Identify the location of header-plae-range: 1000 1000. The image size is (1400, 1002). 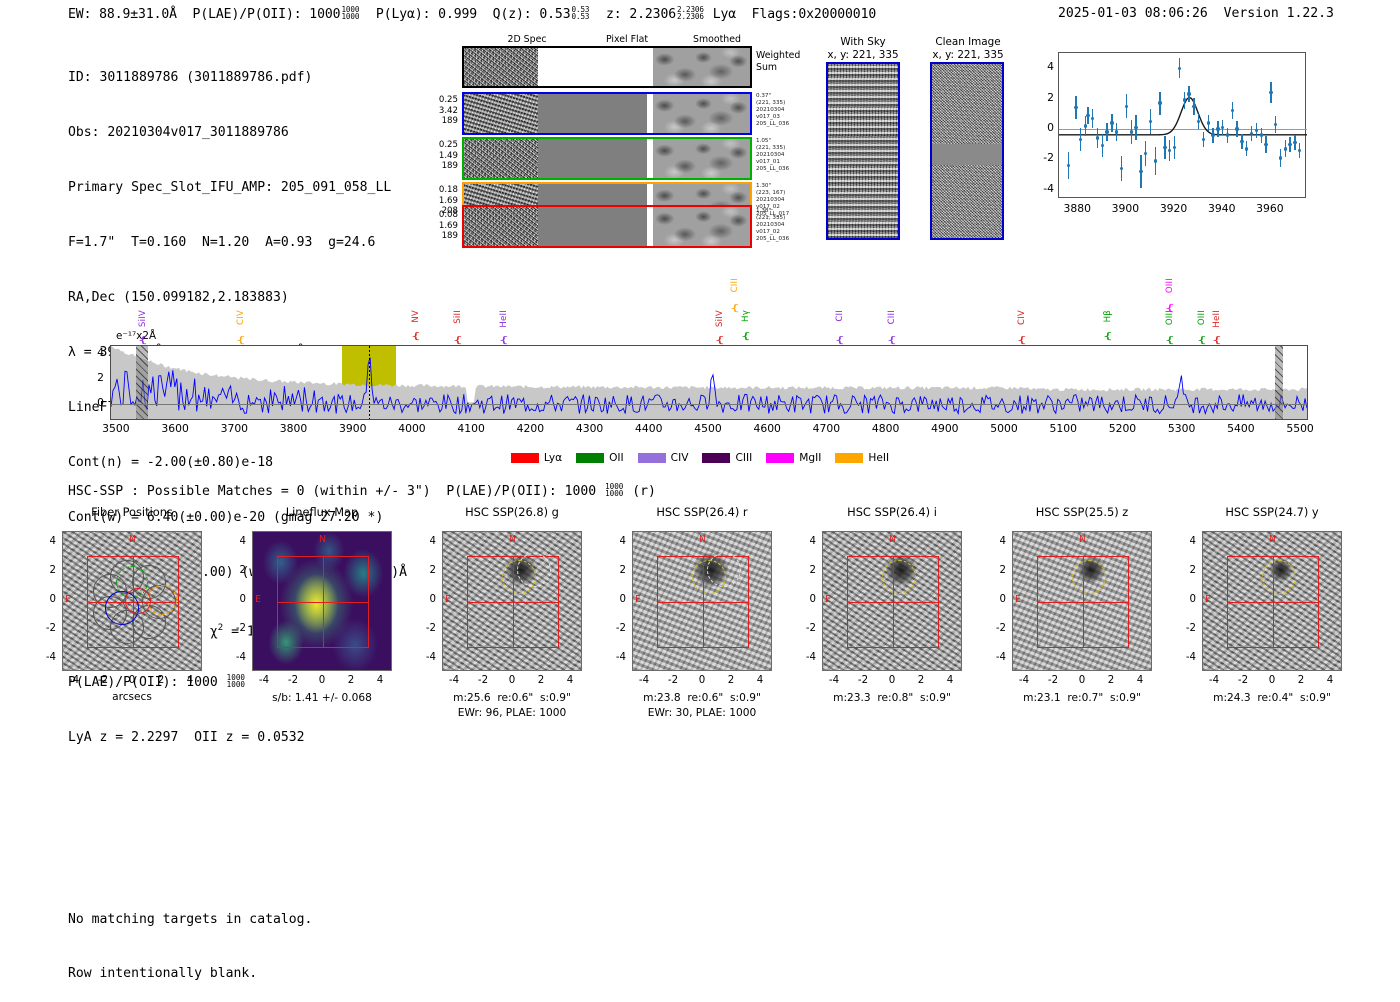
(350, 13).